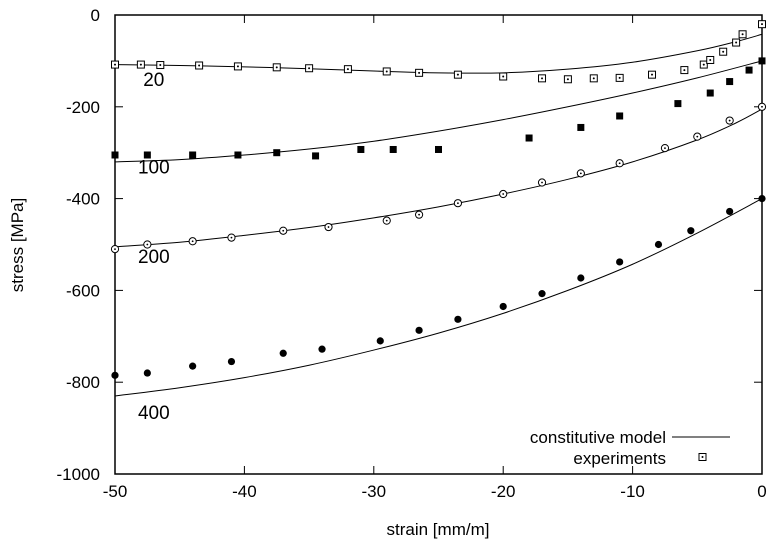 Image resolution: width=771 pixels, height=545 pixels. Describe the element at coordinates (244, 491) in the screenshot. I see `x-tick-label: -40` at that location.